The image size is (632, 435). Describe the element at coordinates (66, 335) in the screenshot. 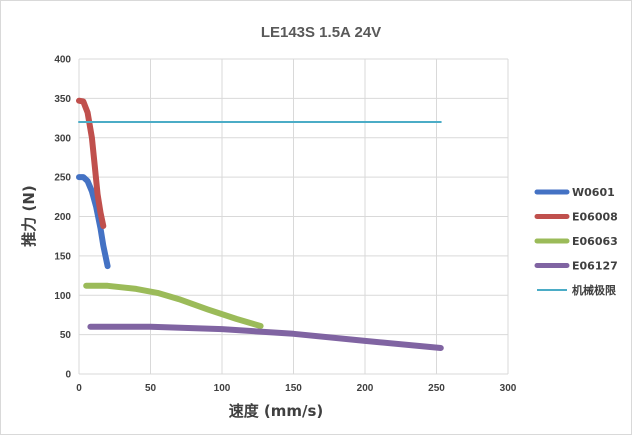

I see `y-tick-label: 50` at that location.